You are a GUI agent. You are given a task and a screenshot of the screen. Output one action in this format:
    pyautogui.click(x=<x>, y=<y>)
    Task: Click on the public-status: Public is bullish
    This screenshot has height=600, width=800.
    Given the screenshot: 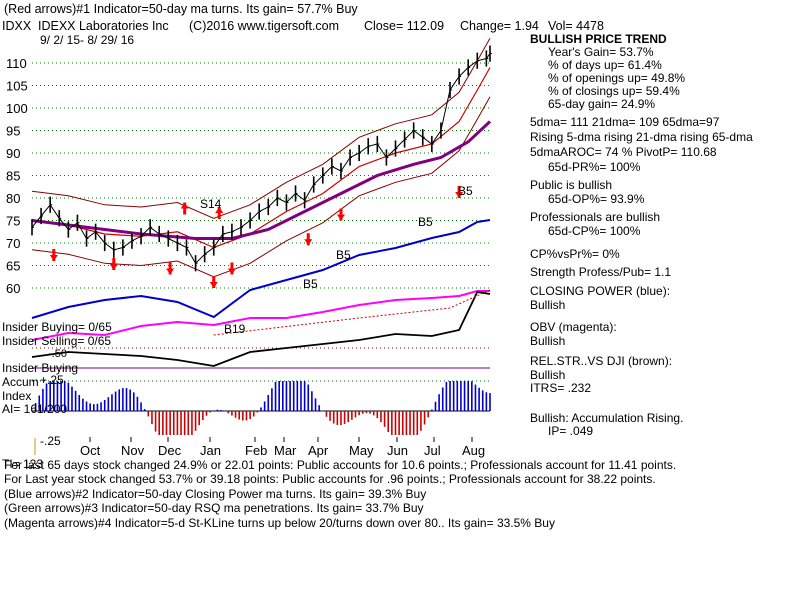 What is the action you would take?
    pyautogui.click(x=571, y=185)
    